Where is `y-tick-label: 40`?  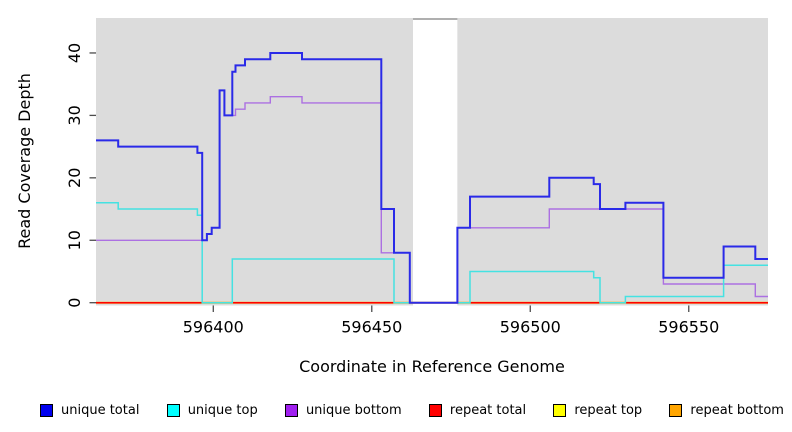 y-tick-label: 40 is located at coordinates (74, 53).